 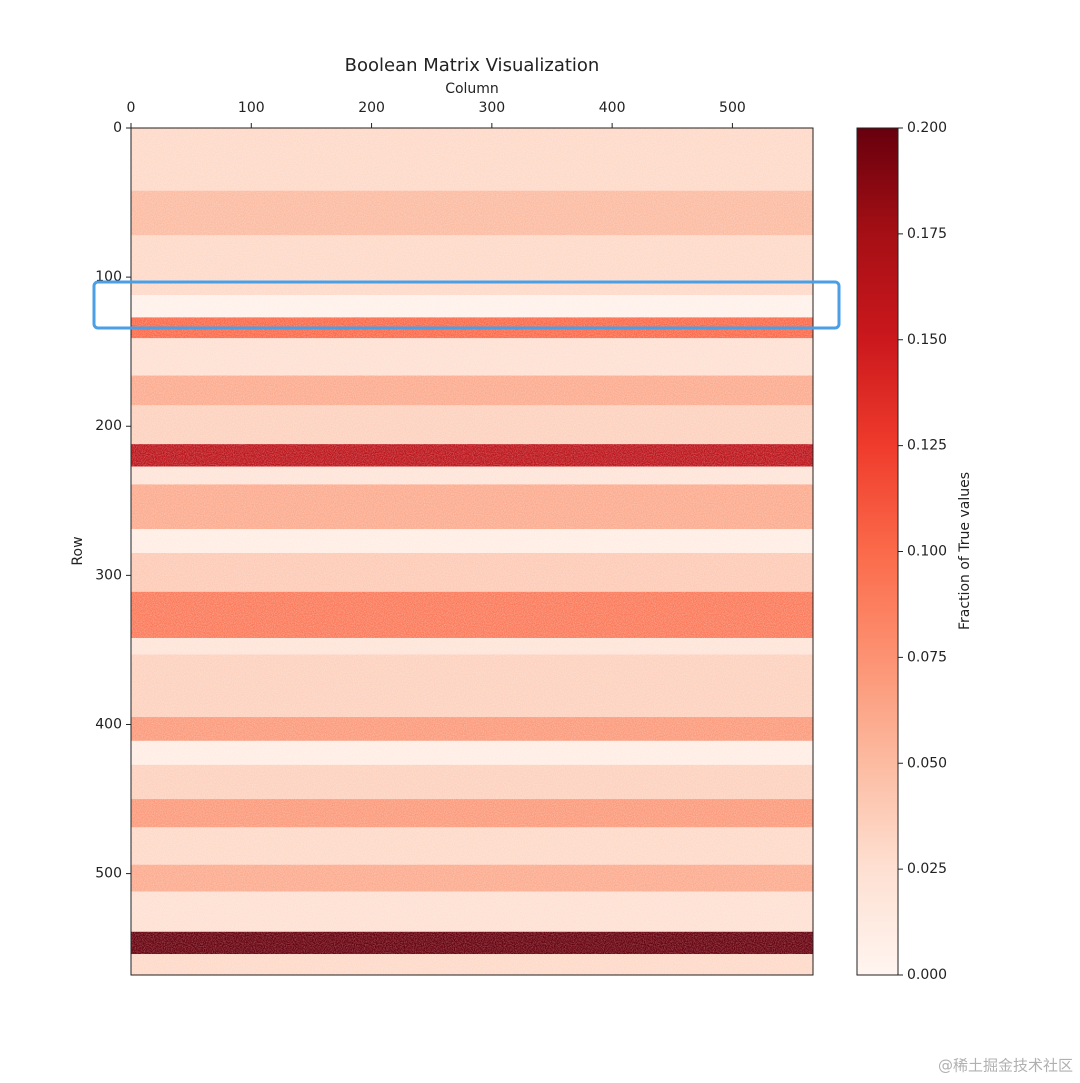 What do you see at coordinates (877, 551) in the screenshot?
I see `colorbar` at bounding box center [877, 551].